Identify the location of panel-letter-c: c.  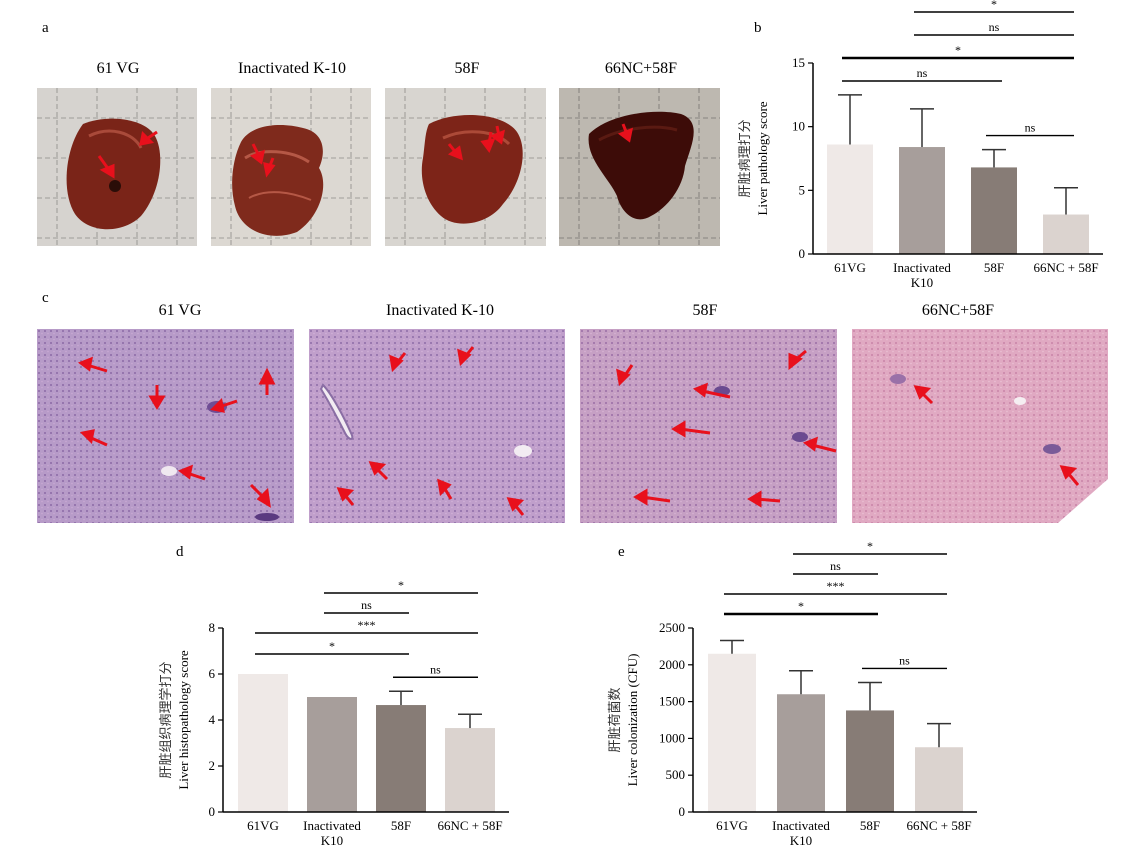
(45, 298).